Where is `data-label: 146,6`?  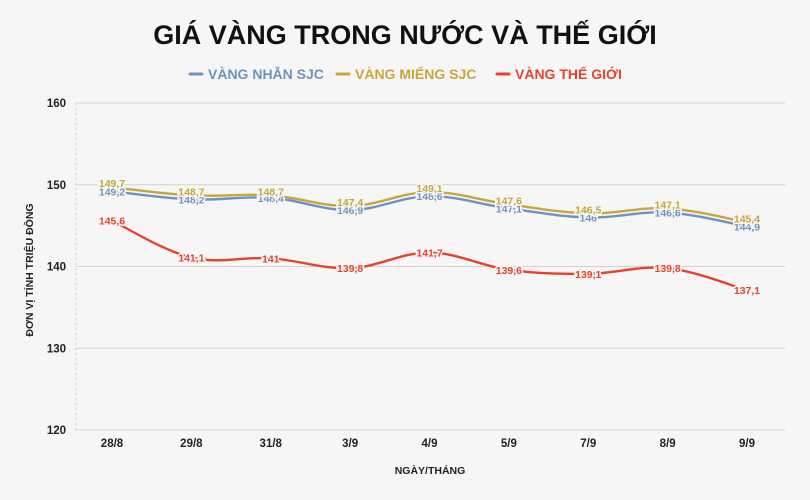
data-label: 146,6 is located at coordinates (667, 214).